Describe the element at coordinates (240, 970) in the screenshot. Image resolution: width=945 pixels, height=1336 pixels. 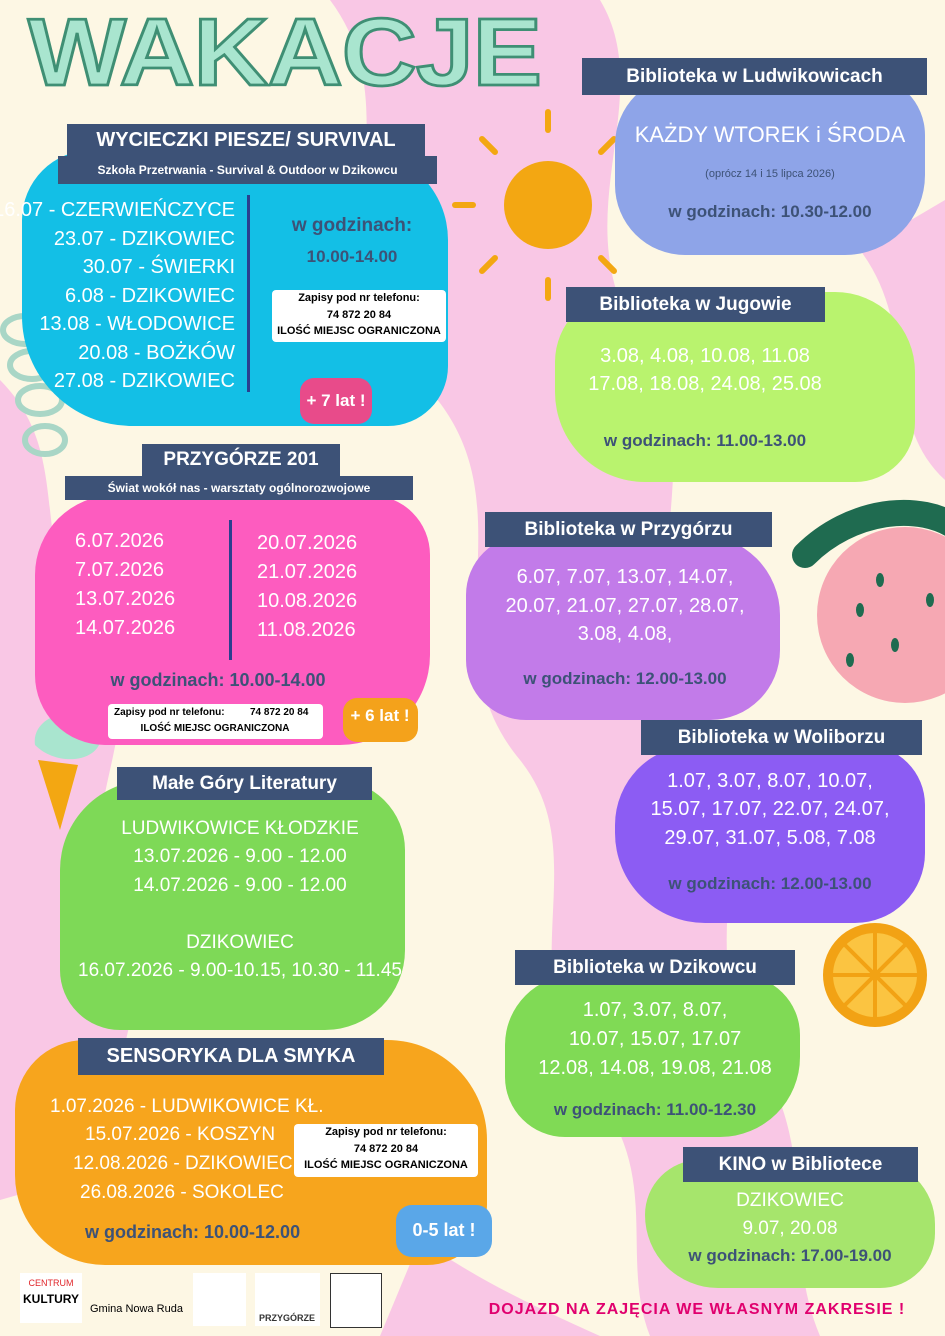
I see `line: 16.07.2026 - 9.00-10.15, 10.30 - 11.45` at that location.